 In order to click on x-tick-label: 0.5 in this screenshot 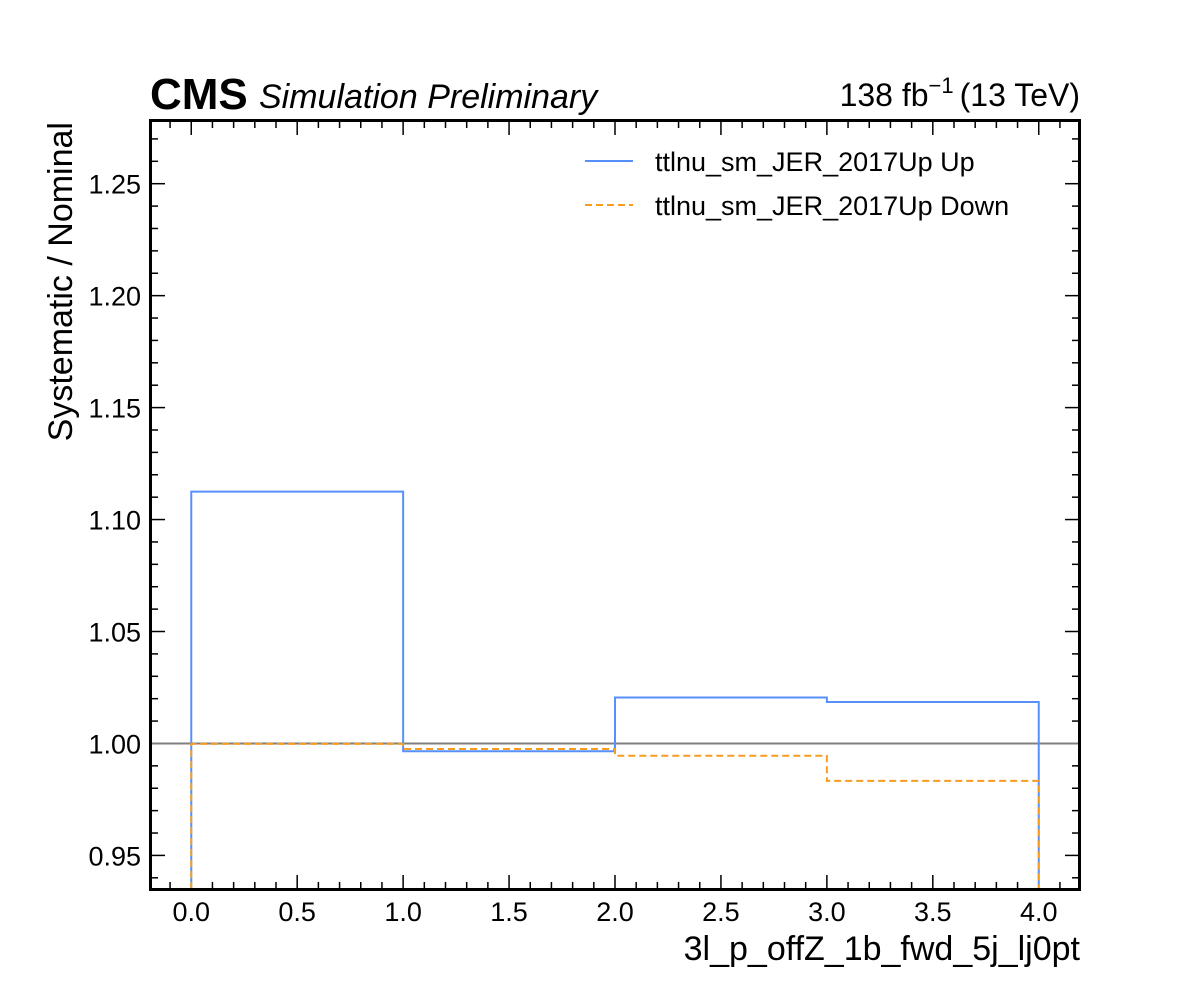, I will do `click(297, 912)`.